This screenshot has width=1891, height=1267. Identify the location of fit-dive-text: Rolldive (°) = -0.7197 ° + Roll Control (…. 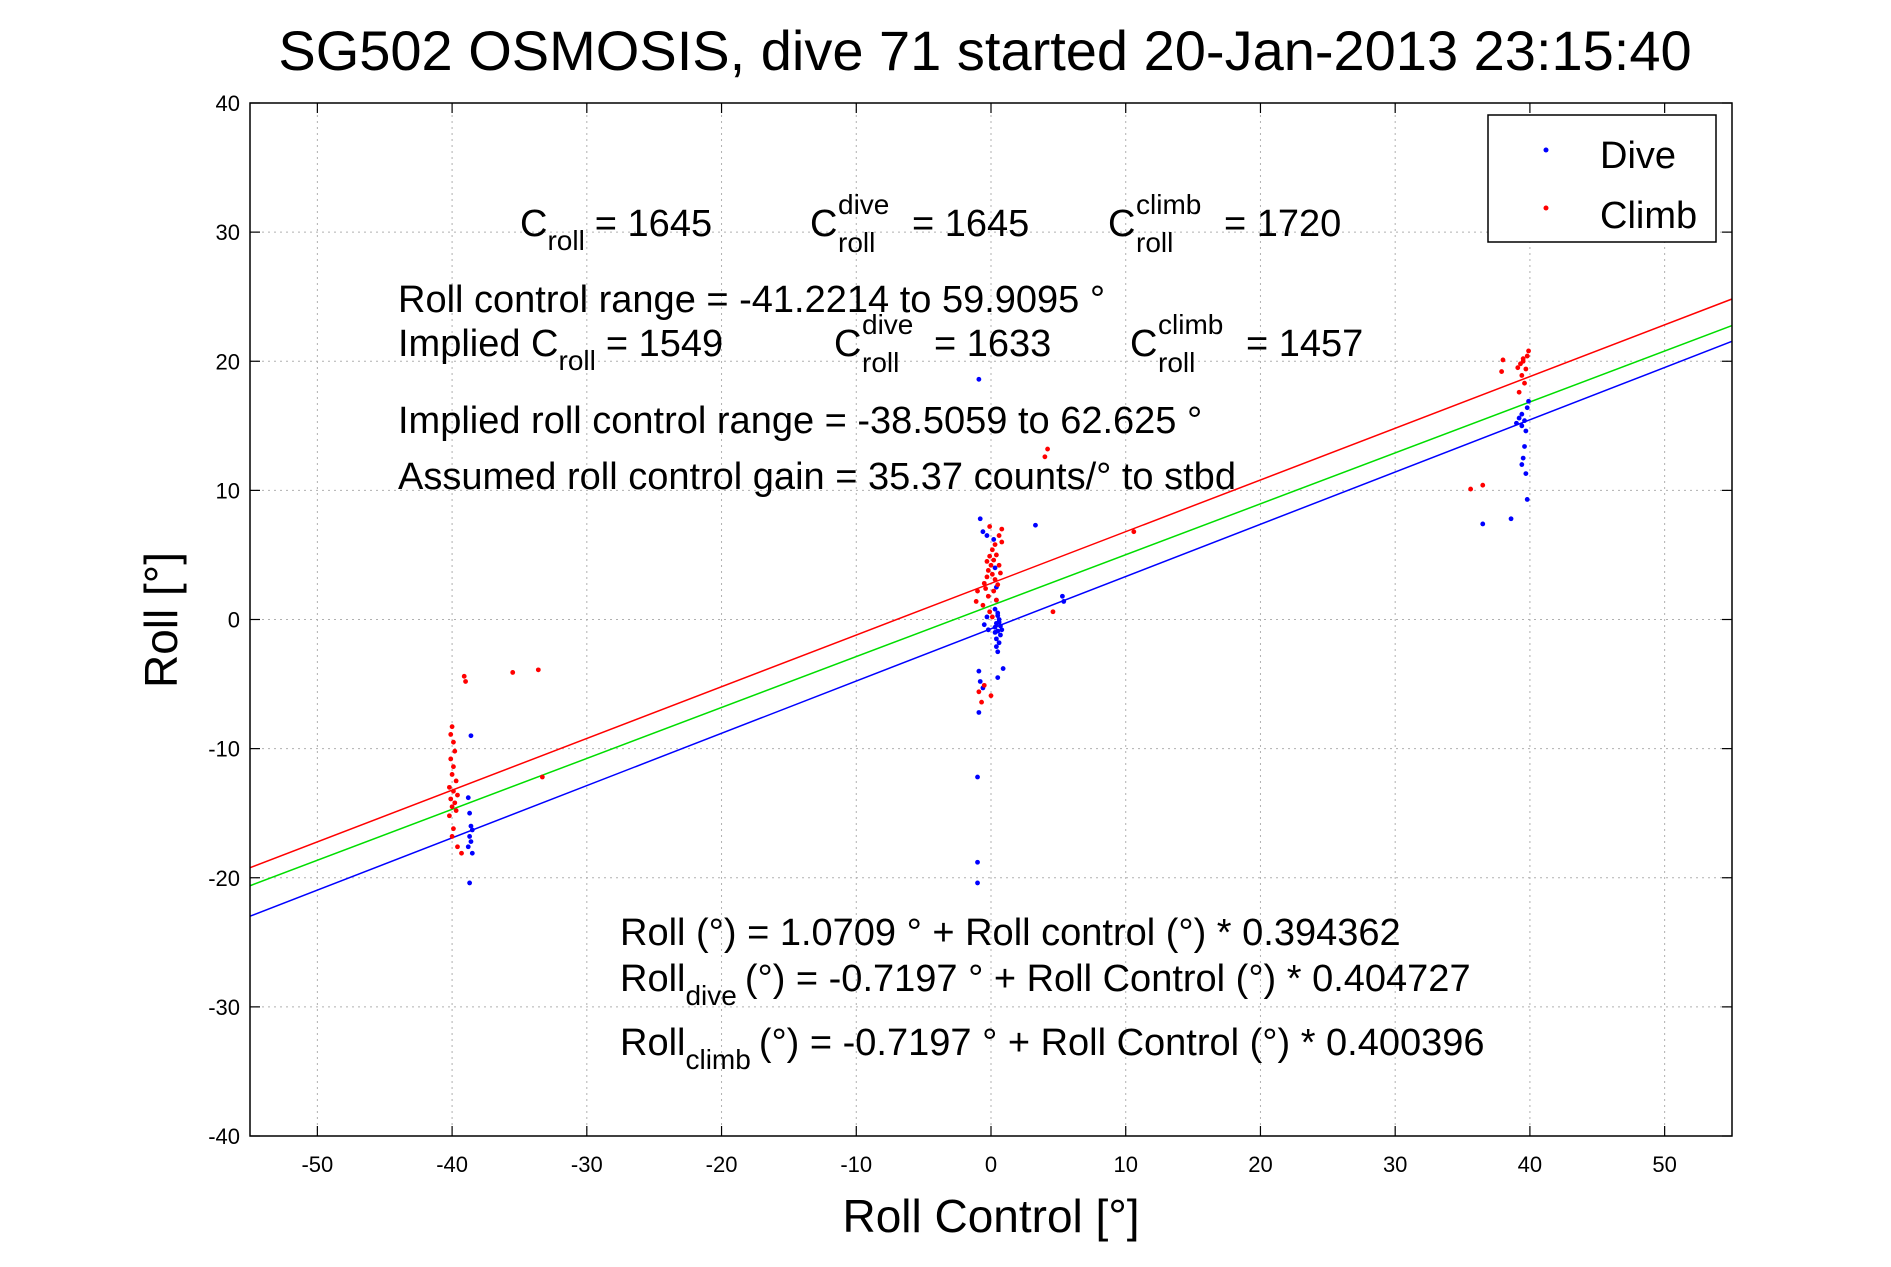
(1045, 984).